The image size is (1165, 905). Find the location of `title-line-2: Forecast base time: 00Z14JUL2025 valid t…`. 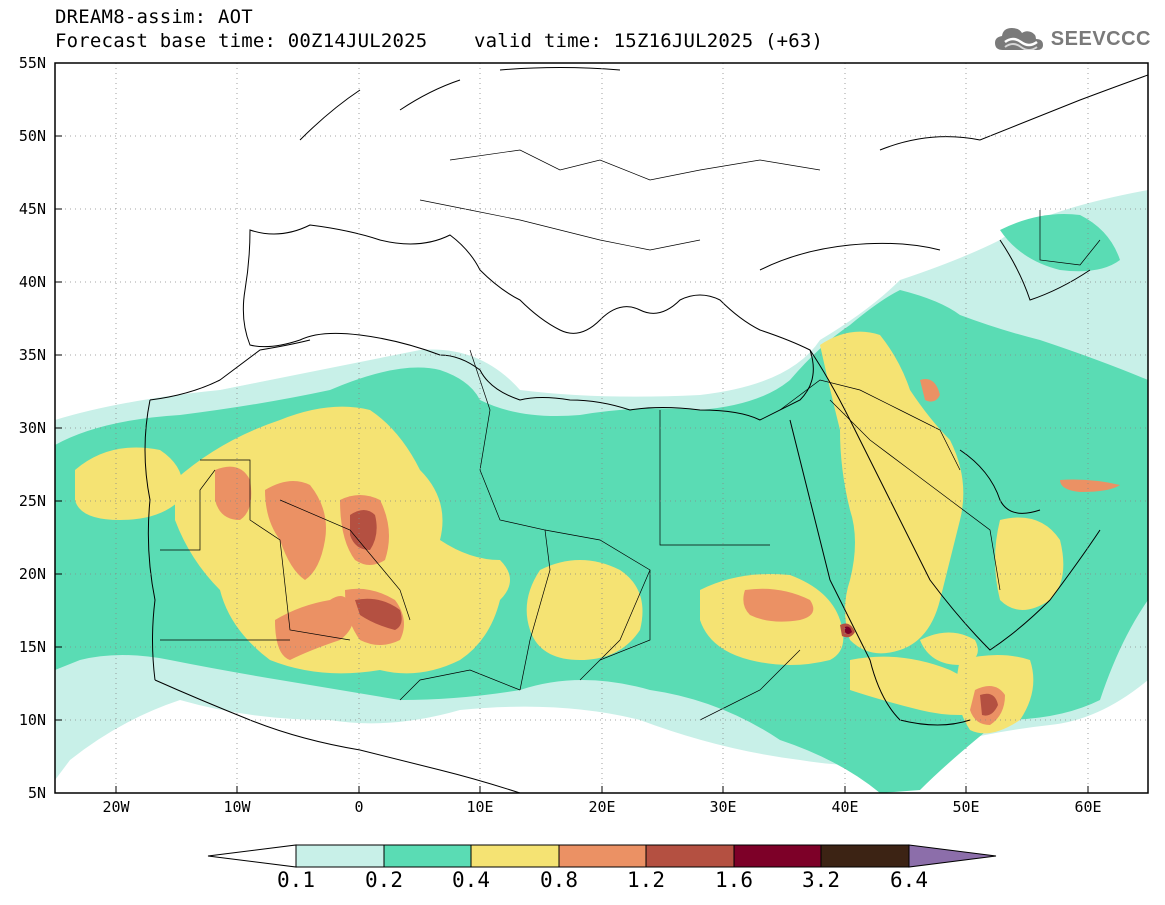

title-line-2: Forecast base time: 00Z14JUL2025 valid t… is located at coordinates (439, 41).